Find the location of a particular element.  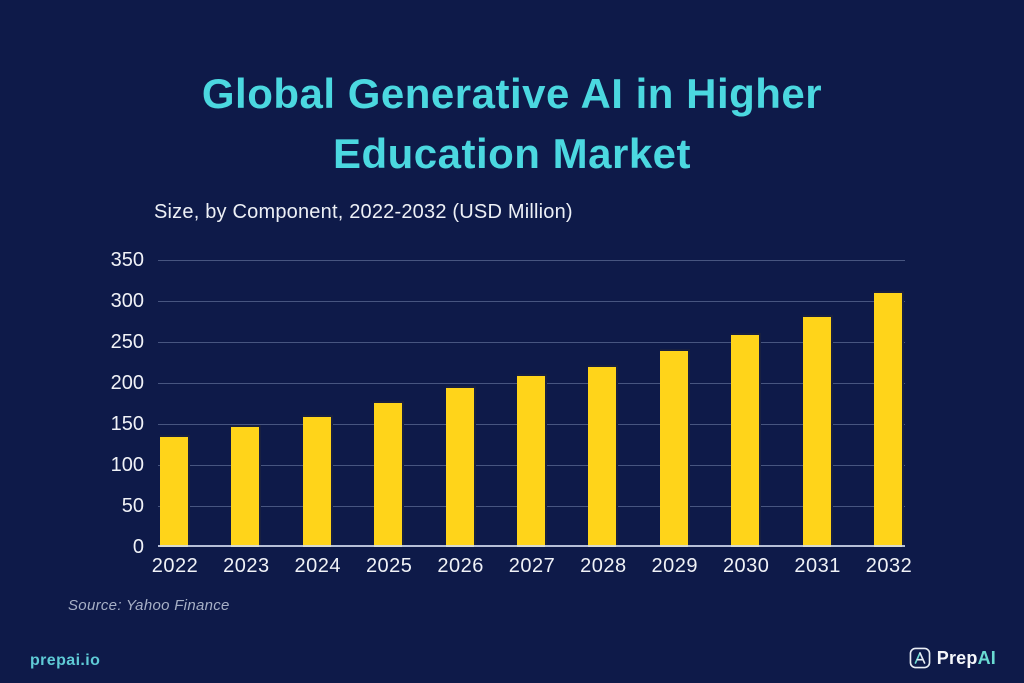

bar-2029 is located at coordinates (674, 447).